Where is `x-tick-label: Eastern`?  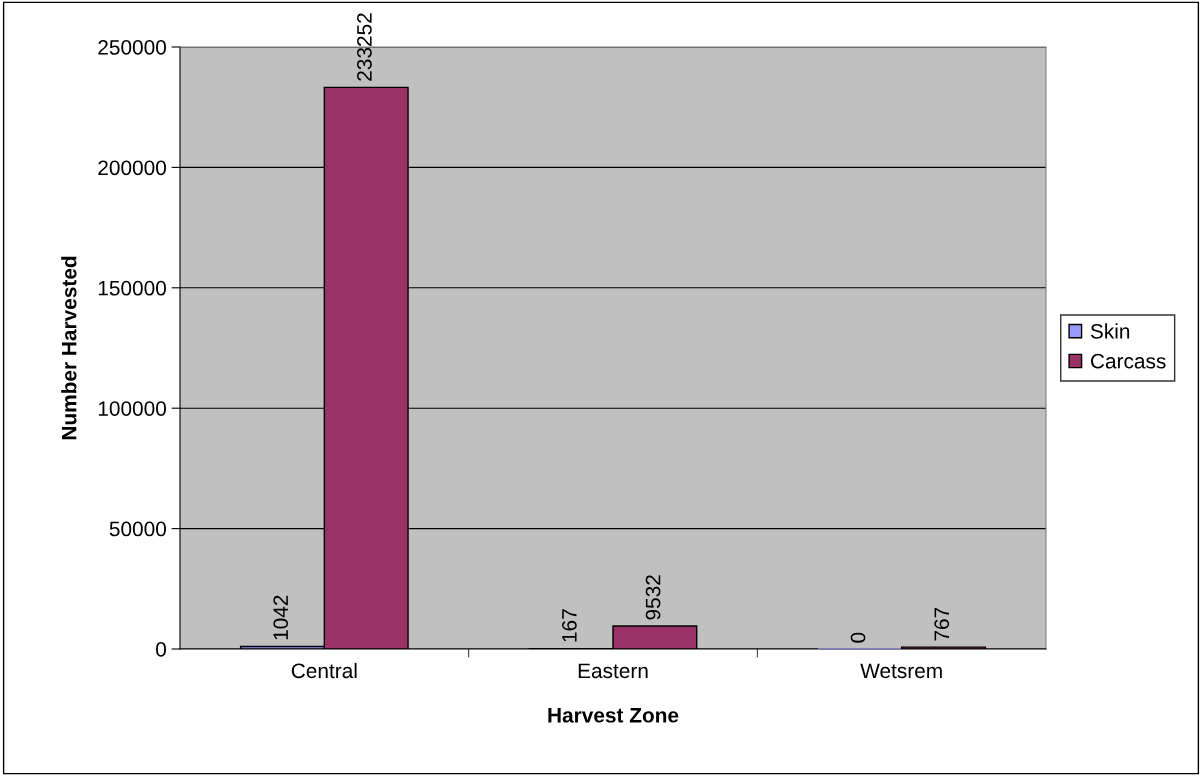
x-tick-label: Eastern is located at coordinates (613, 671).